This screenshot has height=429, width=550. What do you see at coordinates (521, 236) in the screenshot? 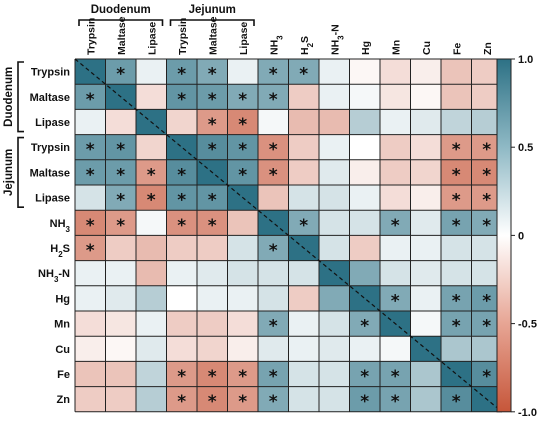
I see `colorbar-tick-label: 0` at bounding box center [521, 236].